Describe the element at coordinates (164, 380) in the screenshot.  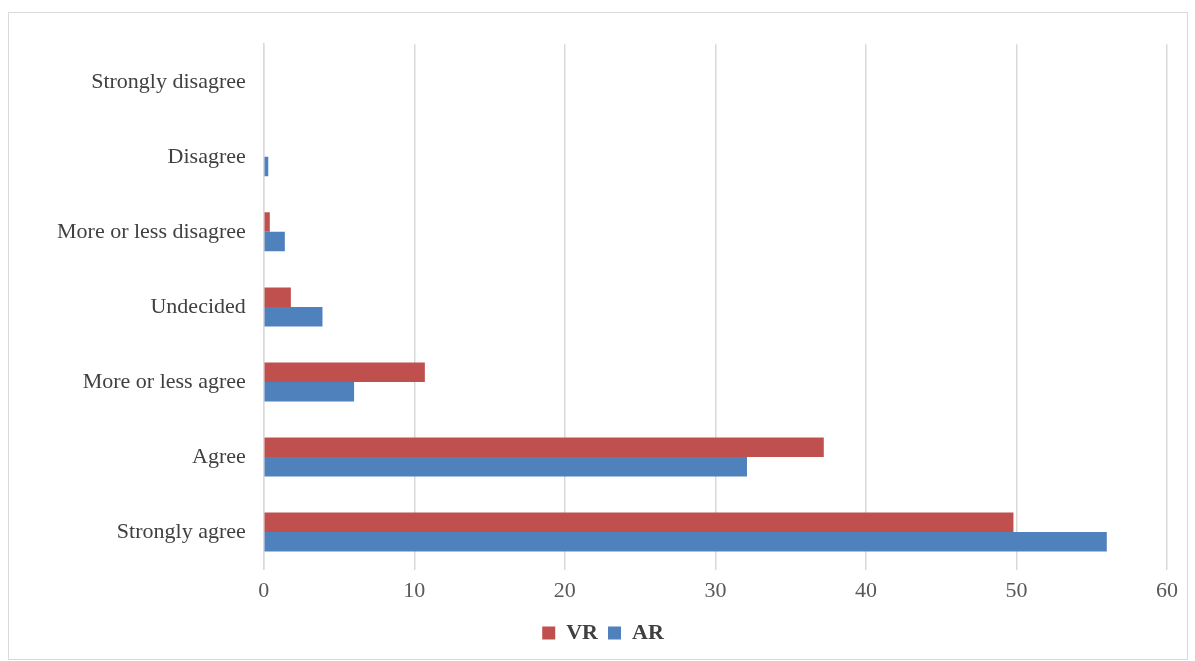
I see `y-tick-label: More or less agree` at that location.